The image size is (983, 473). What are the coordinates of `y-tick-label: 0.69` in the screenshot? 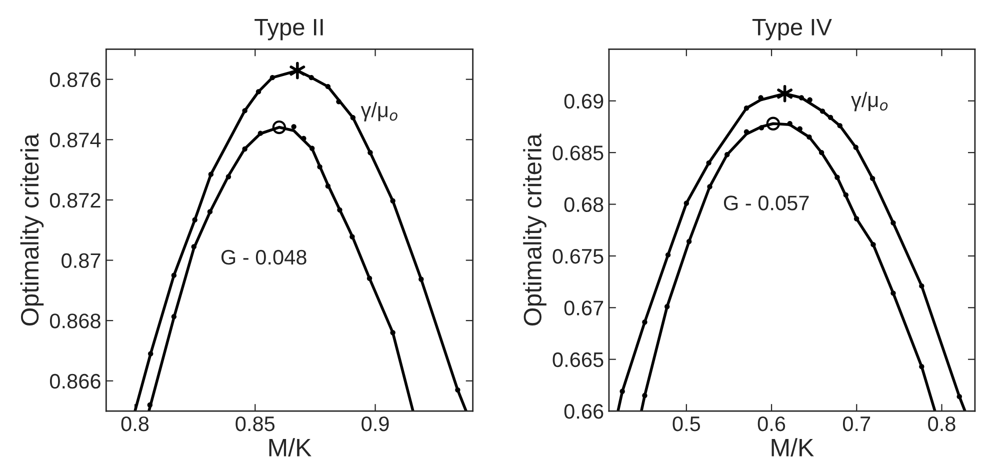 It's located at (584, 101).